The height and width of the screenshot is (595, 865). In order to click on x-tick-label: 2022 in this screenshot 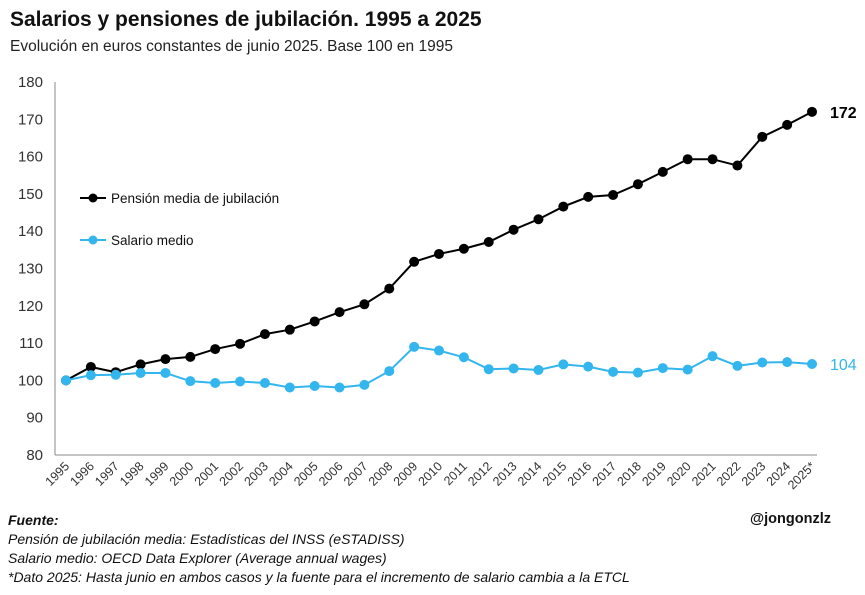, I will do `click(729, 474)`.